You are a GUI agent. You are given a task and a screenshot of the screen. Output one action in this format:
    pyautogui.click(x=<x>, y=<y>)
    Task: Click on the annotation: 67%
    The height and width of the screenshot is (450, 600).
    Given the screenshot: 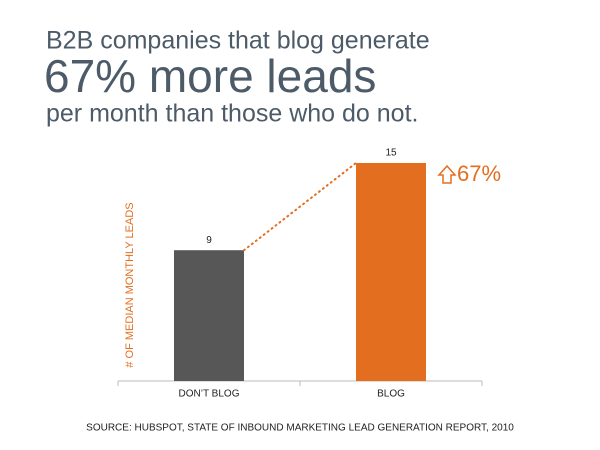 What is the action you would take?
    pyautogui.click(x=479, y=173)
    